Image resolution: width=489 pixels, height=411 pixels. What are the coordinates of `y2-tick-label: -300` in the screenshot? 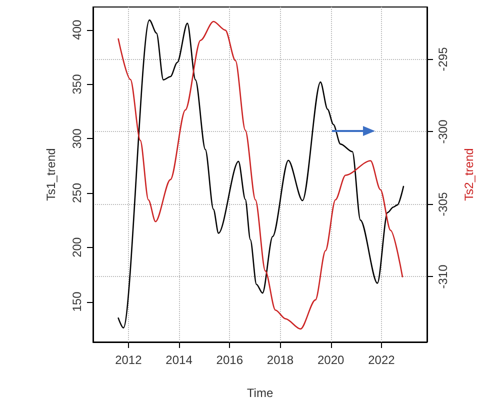 It's located at (443, 131).